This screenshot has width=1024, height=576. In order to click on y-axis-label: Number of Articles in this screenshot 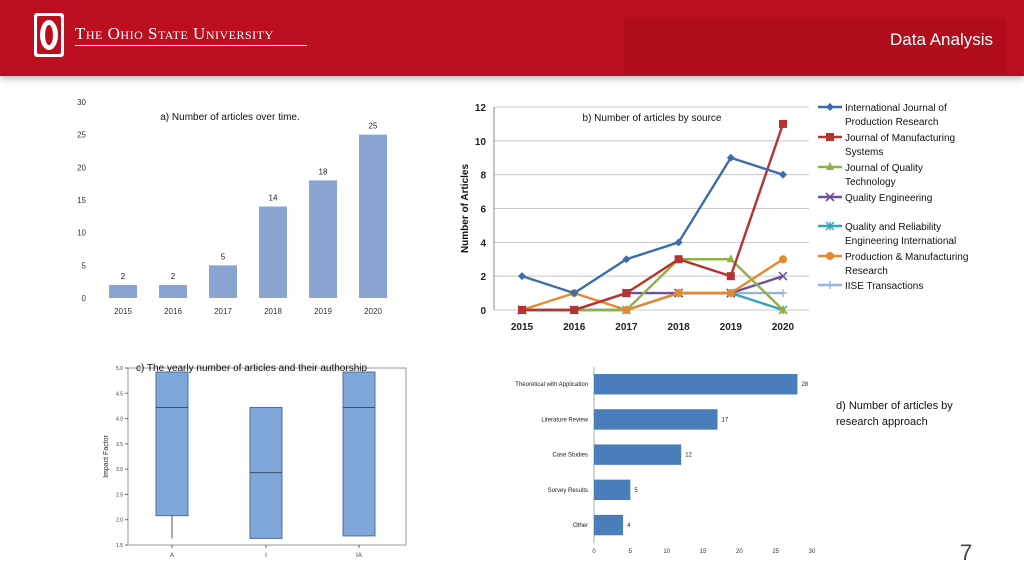, I will do `click(465, 209)`.